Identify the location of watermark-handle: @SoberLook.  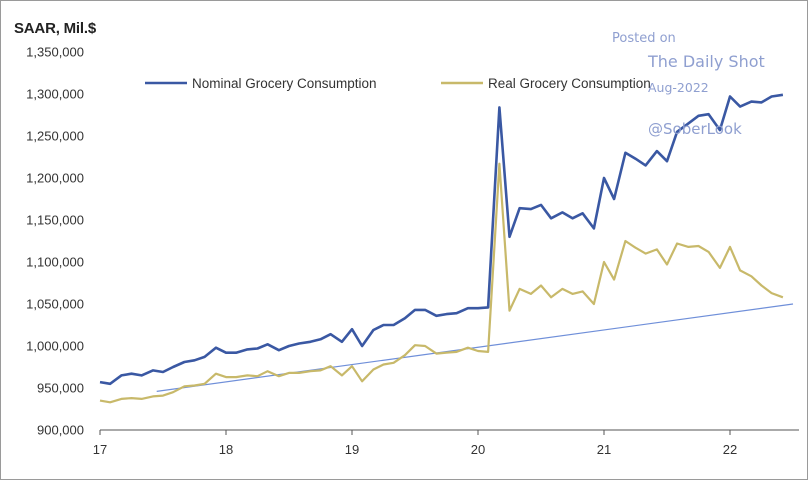
(695, 129).